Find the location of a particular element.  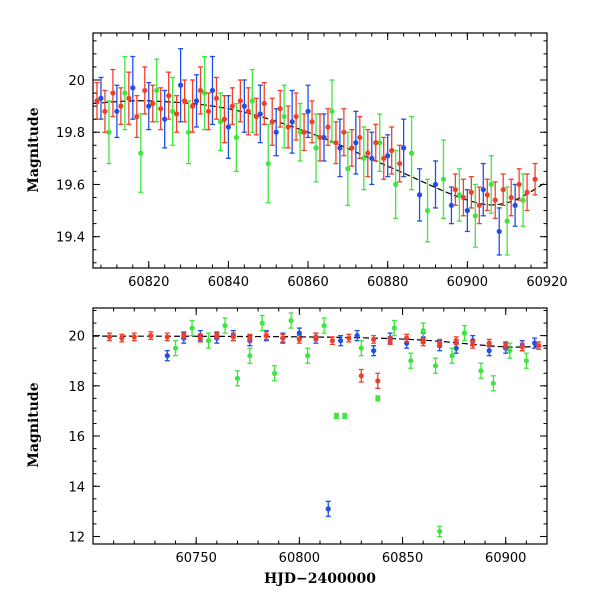

x-tick-label: 60820 is located at coordinates (148, 282).